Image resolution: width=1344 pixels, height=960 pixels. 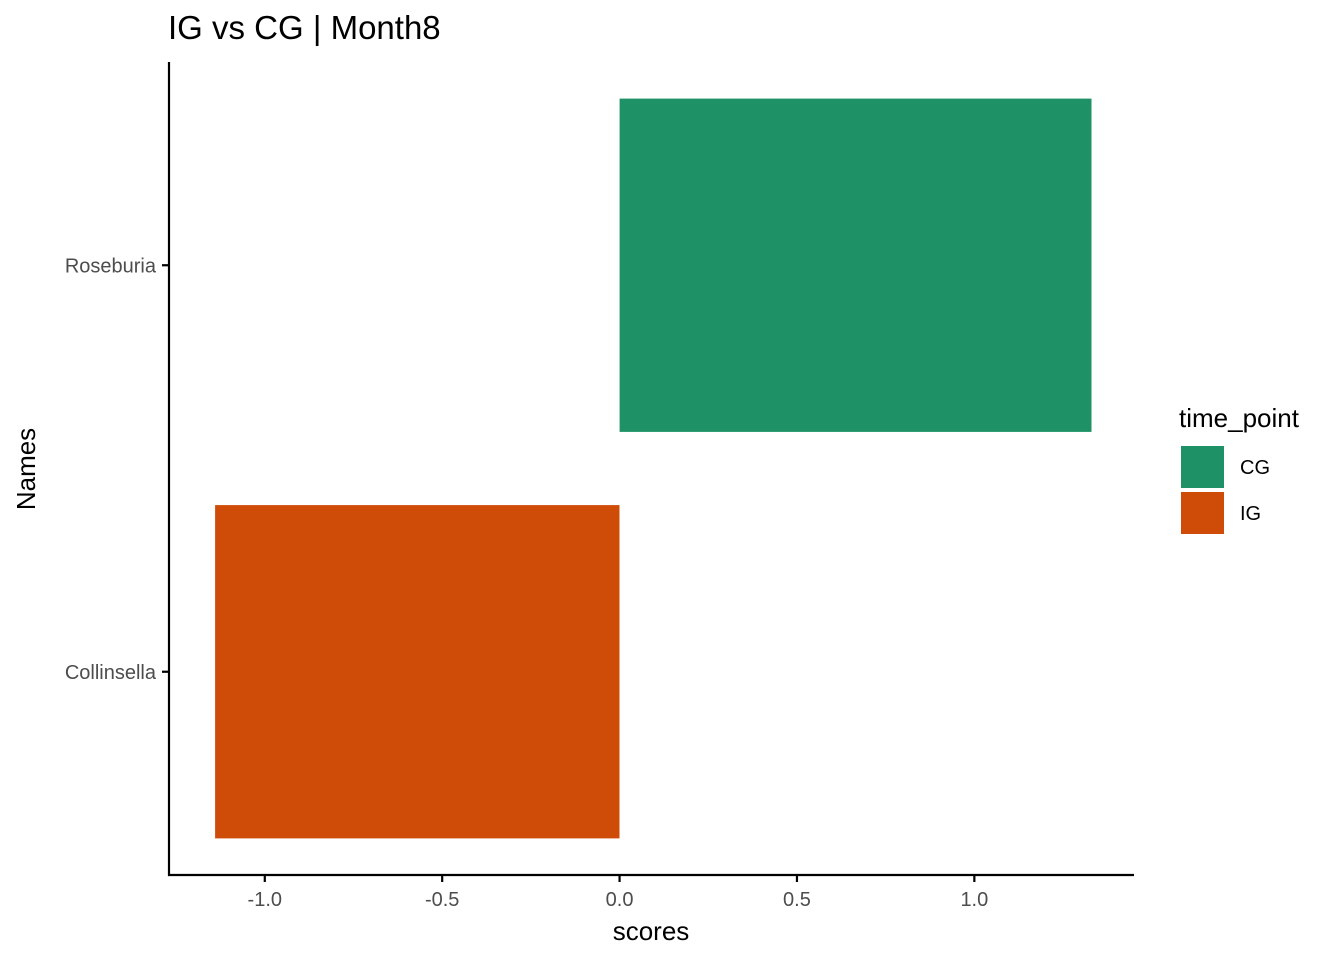 What do you see at coordinates (974, 900) in the screenshot?
I see `x-tick-label: 1.0` at bounding box center [974, 900].